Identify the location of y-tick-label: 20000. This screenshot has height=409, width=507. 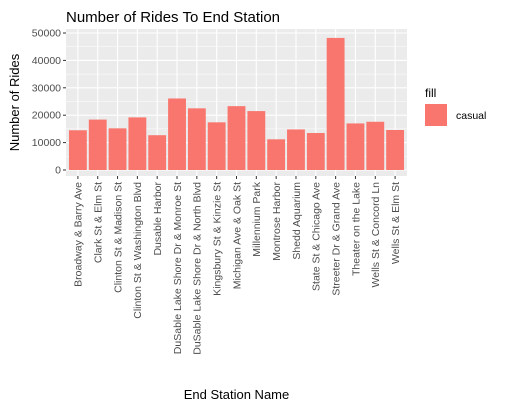
(46, 116).